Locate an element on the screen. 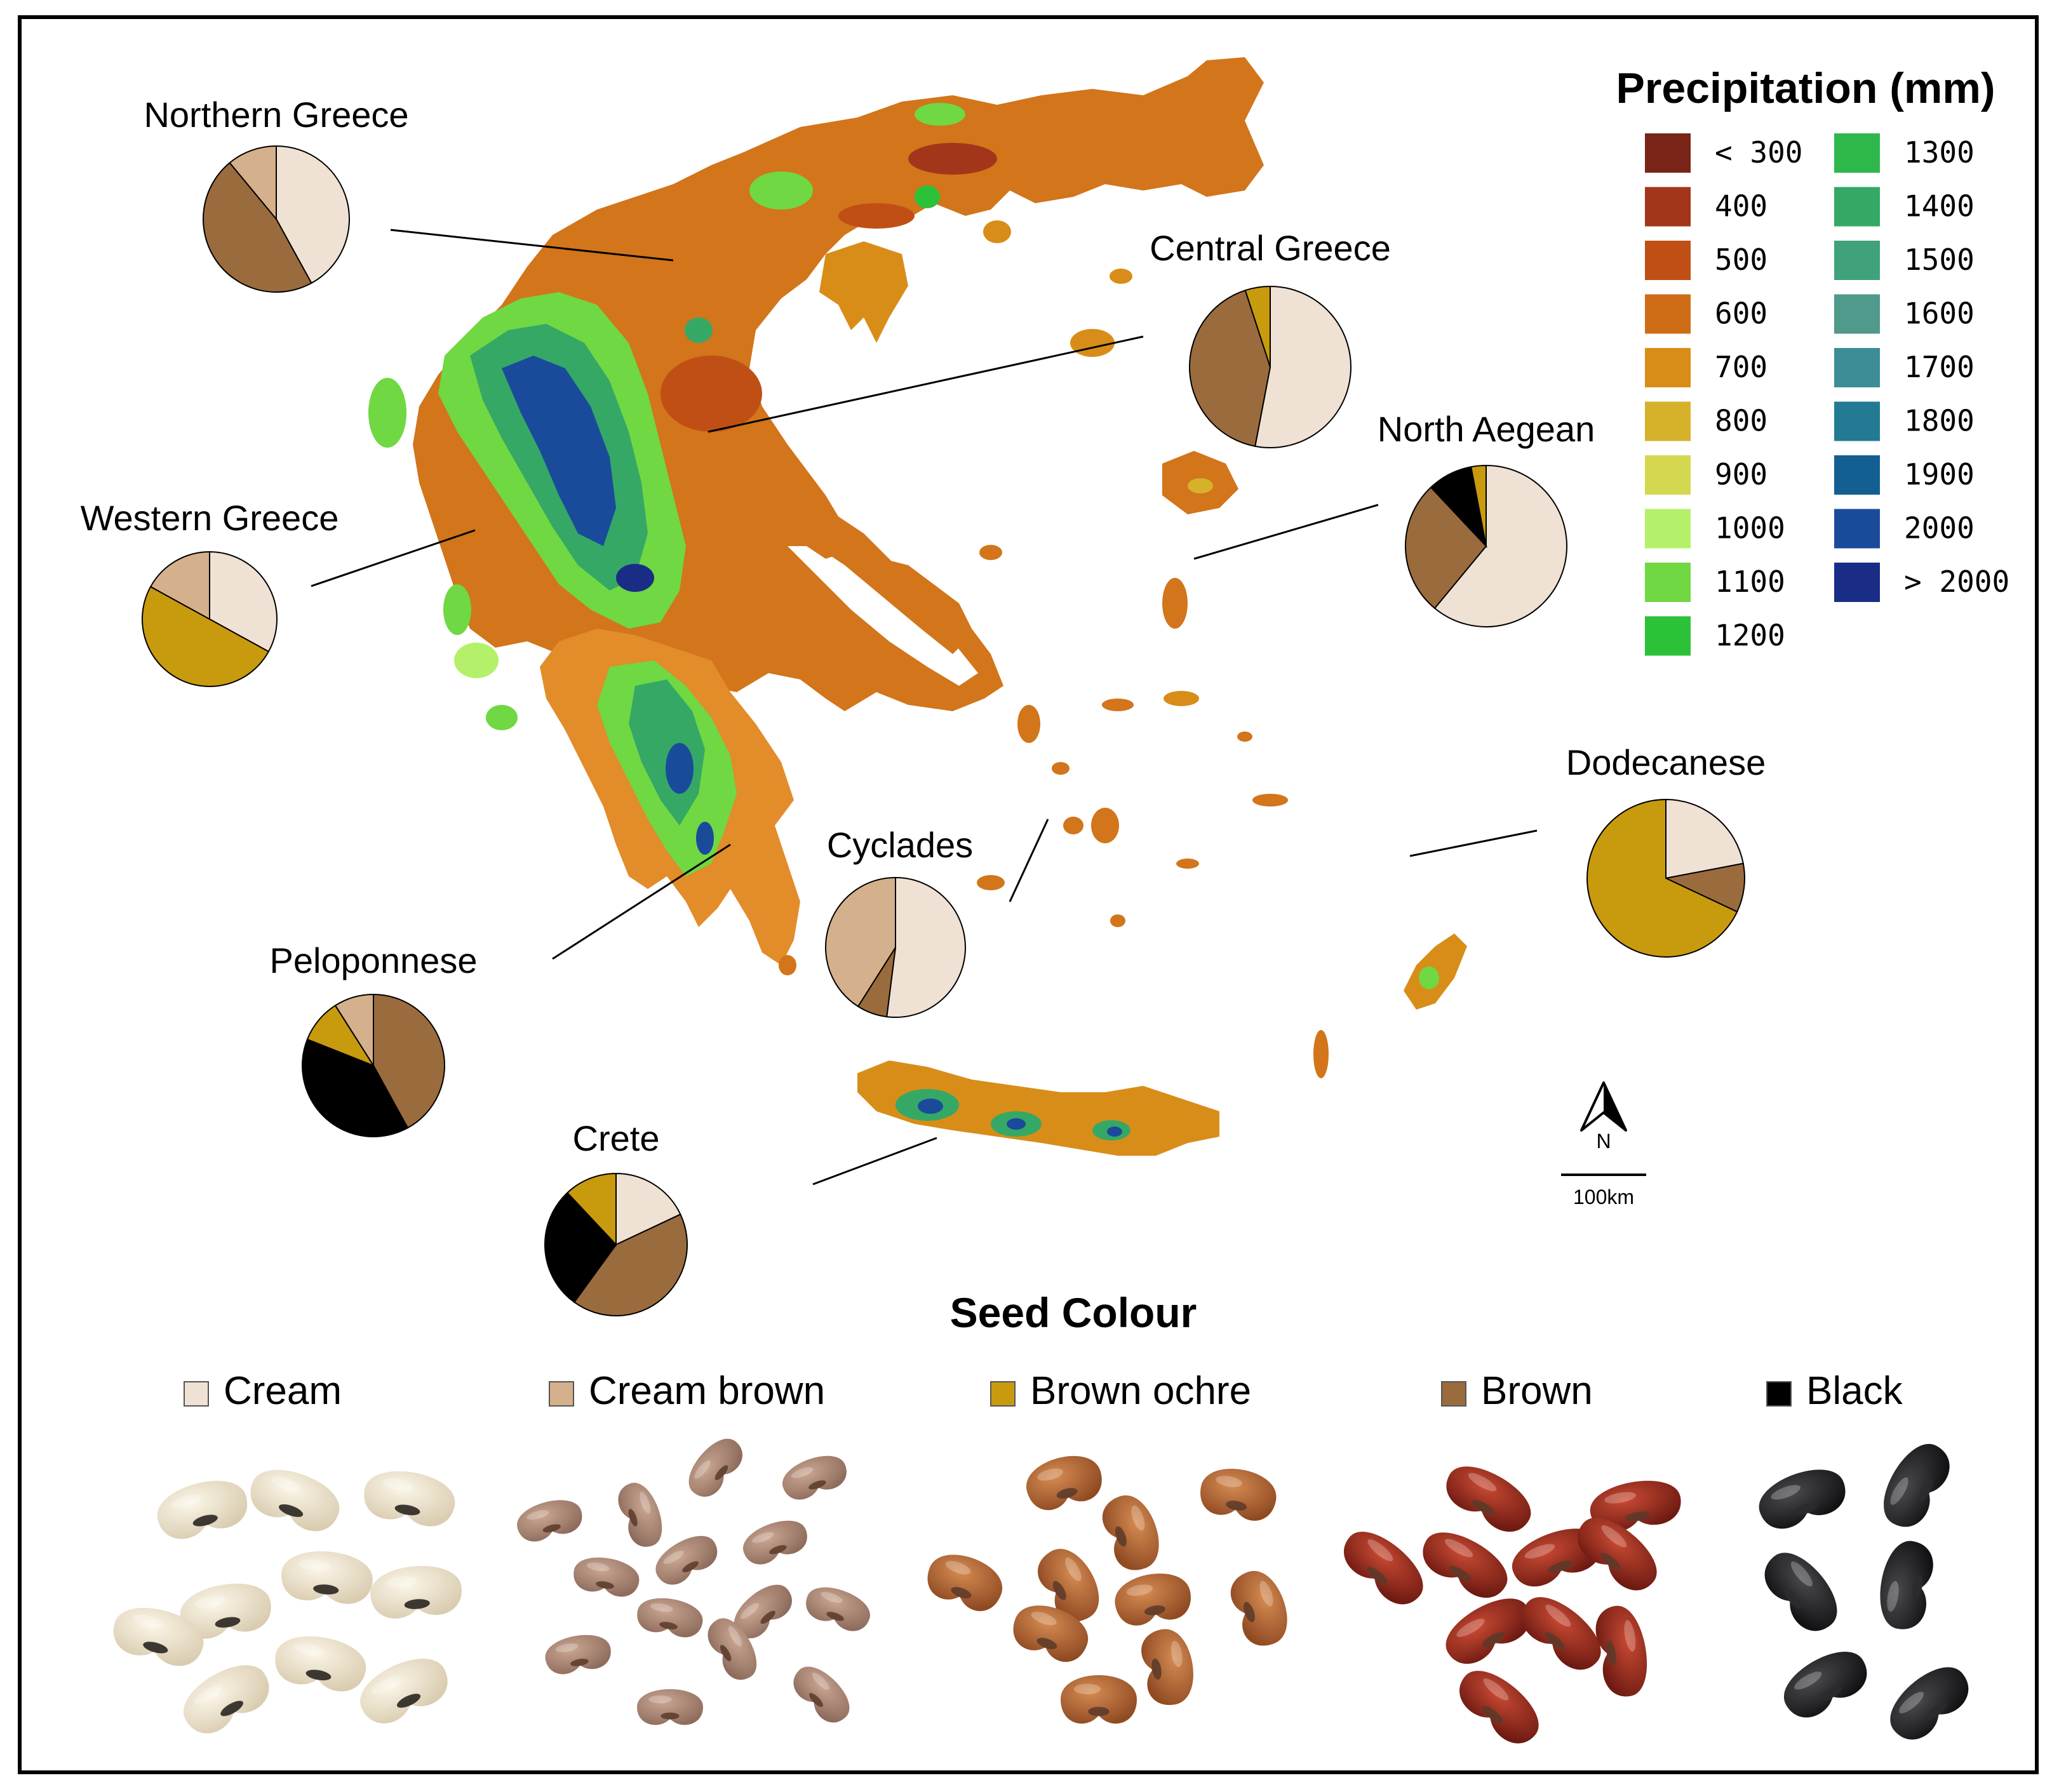 This screenshot has width=2059, height=1792. precip-label: 800 is located at coordinates (1741, 421).